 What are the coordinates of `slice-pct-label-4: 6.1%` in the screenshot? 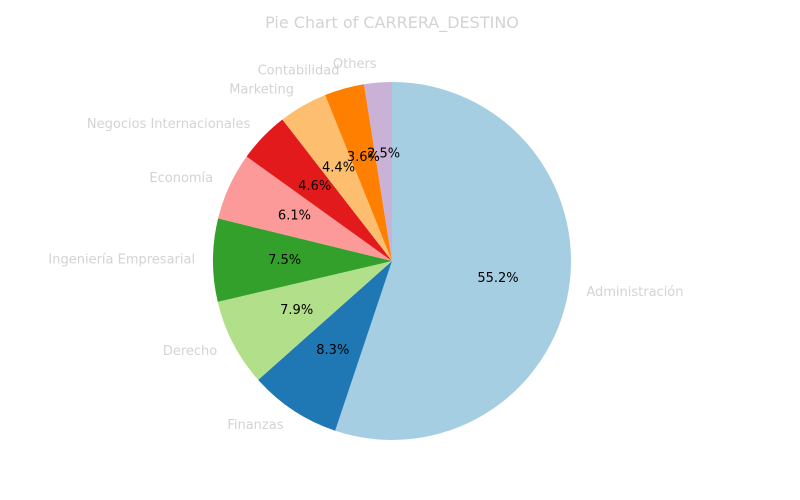 It's located at (294, 216).